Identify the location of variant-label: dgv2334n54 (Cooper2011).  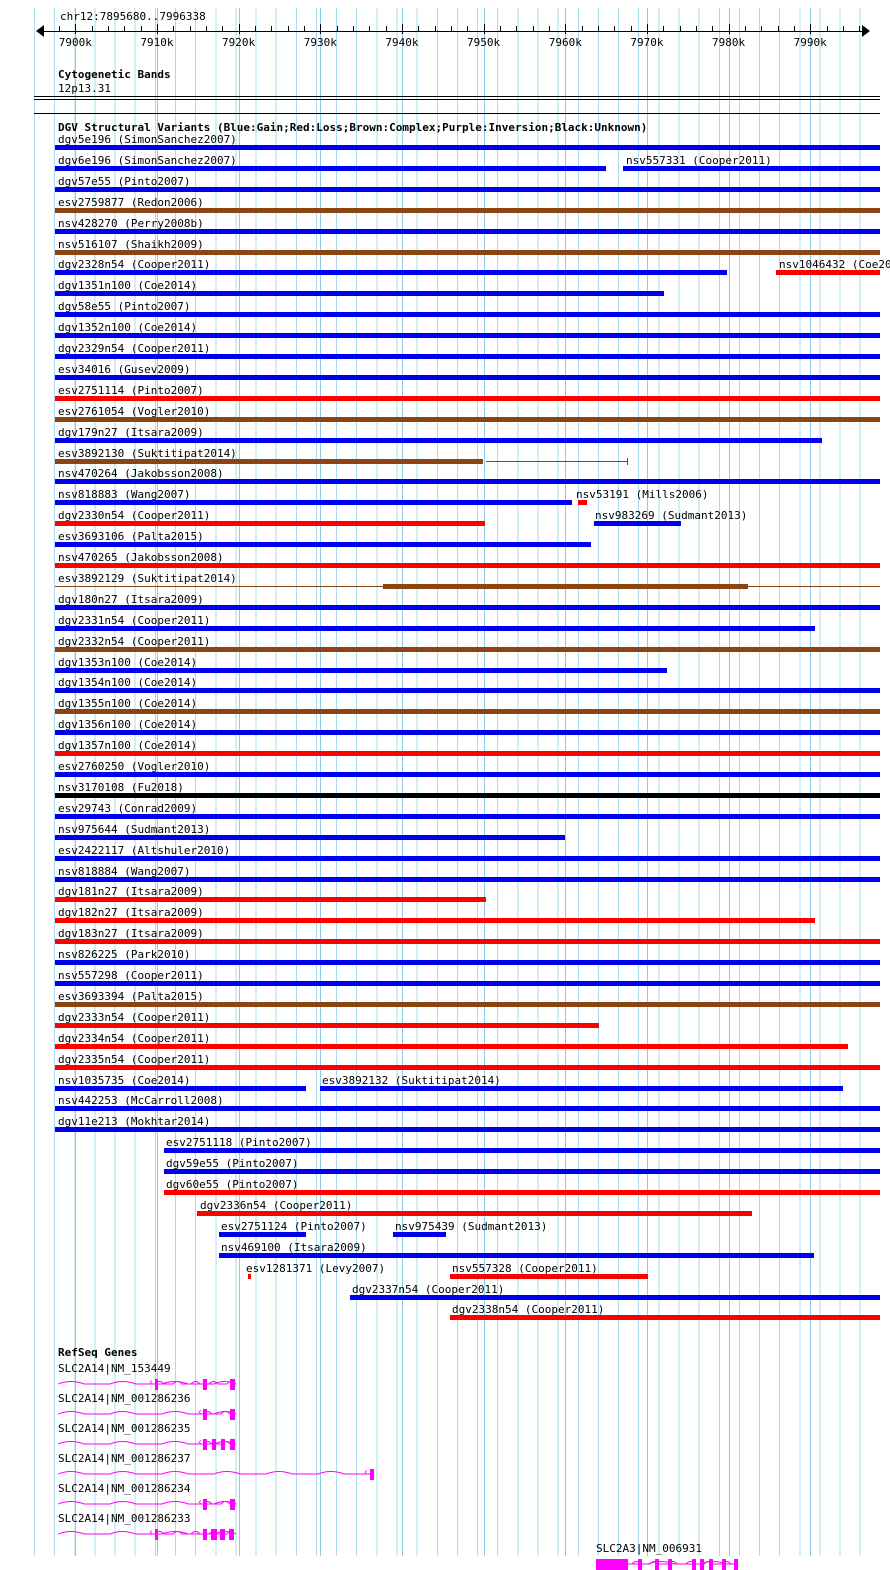
(134, 1038).